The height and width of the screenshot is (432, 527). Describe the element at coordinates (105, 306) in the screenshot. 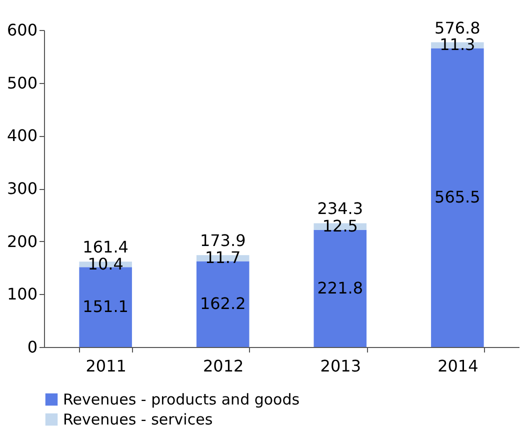

I see `data-label: 151.1` at that location.